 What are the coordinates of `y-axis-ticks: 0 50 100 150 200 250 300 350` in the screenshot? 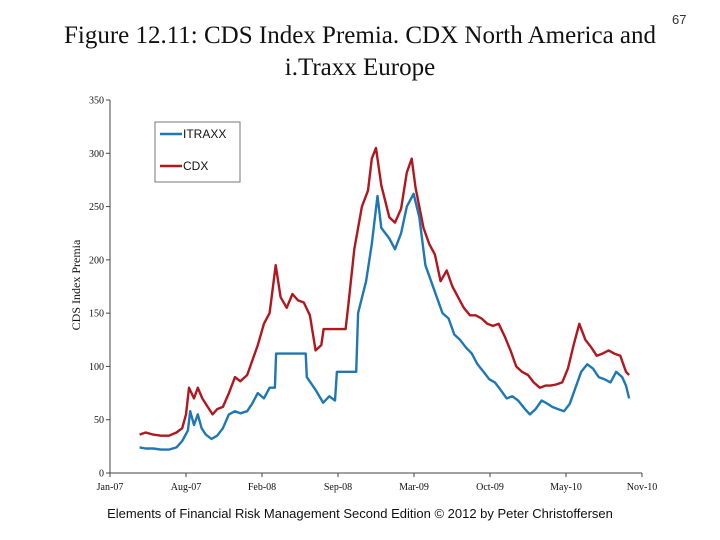 It's located at (99, 288).